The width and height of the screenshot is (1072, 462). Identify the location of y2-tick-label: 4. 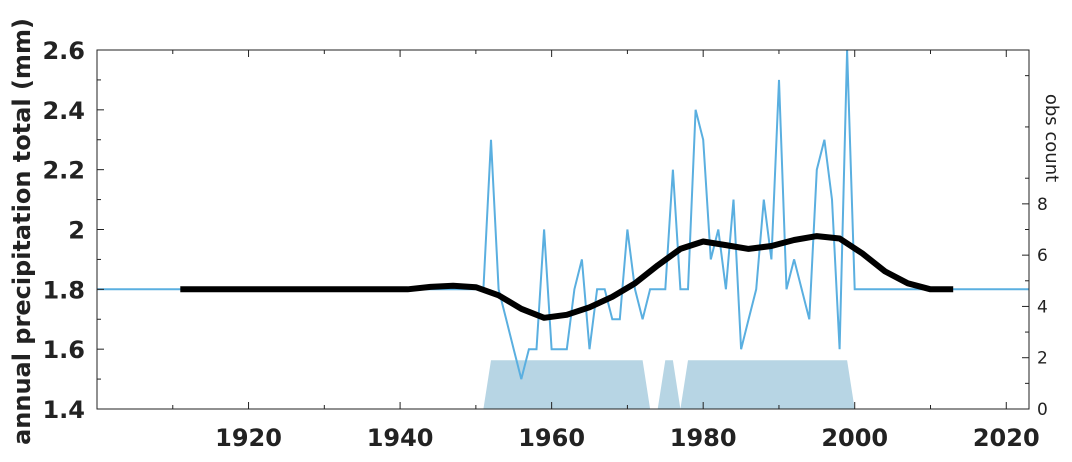
(1042, 307).